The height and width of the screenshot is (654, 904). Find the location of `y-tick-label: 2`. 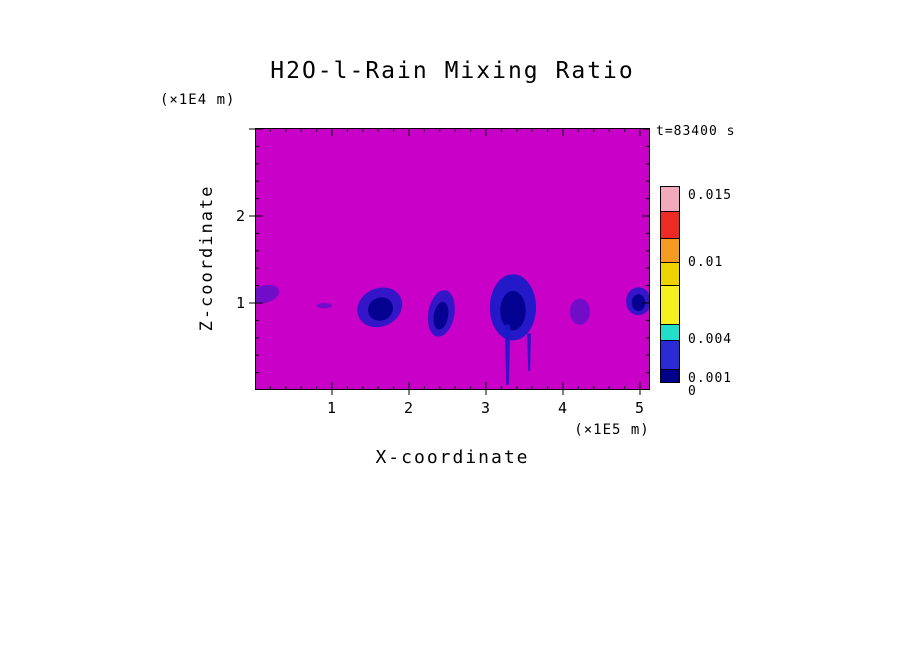

y-tick-label: 2 is located at coordinates (240, 216).